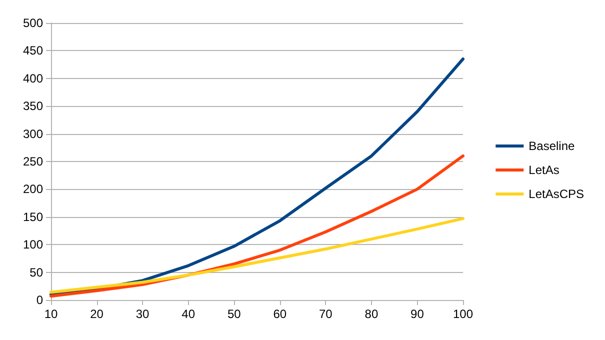  I want to click on legend-label: LetAs, so click(544, 170).